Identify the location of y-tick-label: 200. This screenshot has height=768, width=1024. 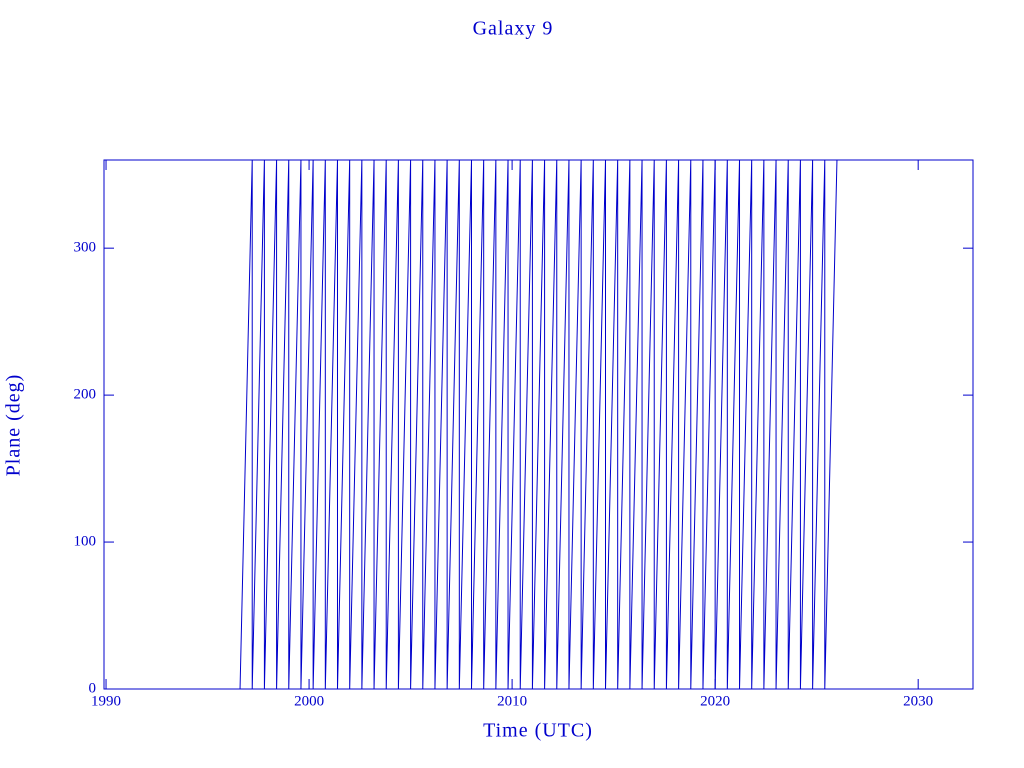
(85, 395).